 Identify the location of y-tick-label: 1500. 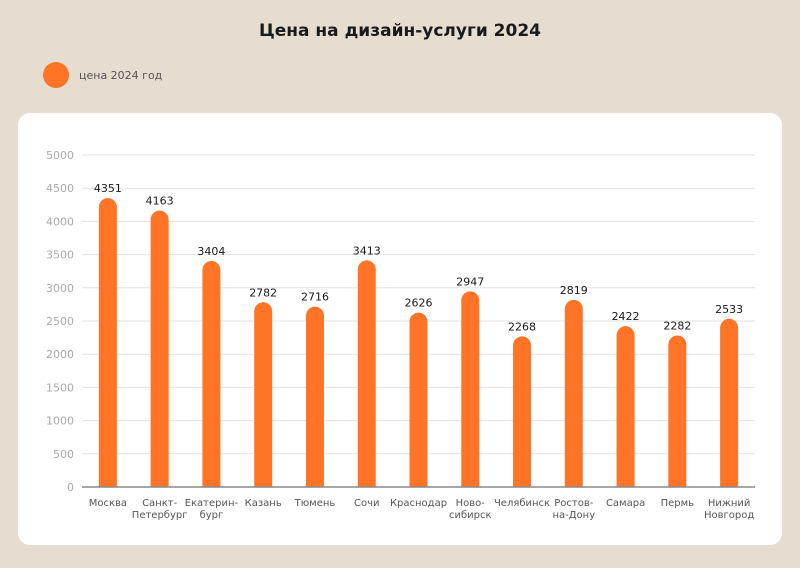
(60, 387).